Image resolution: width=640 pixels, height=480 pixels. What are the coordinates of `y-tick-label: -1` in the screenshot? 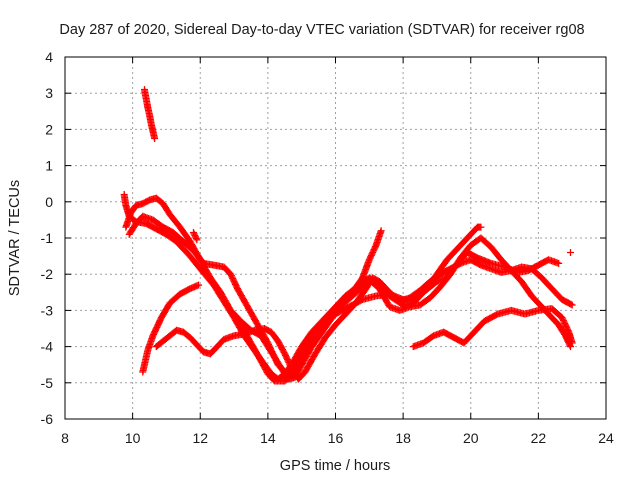 It's located at (47, 238).